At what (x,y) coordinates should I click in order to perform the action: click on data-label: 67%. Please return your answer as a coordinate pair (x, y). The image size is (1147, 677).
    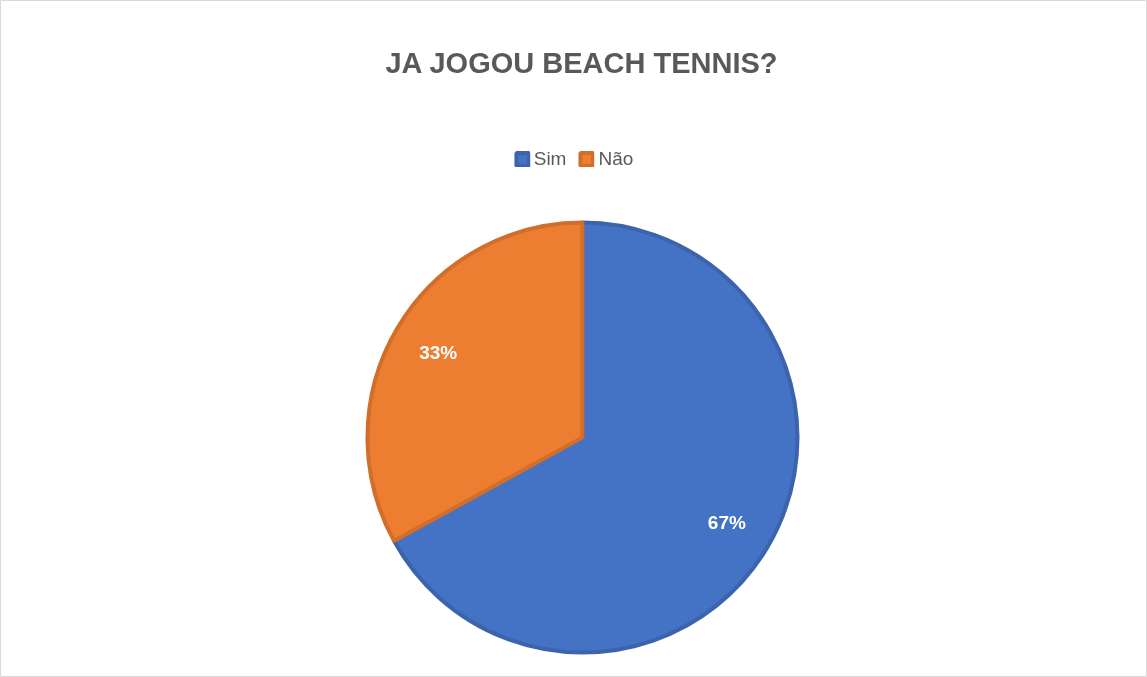
    Looking at the image, I should click on (726, 523).